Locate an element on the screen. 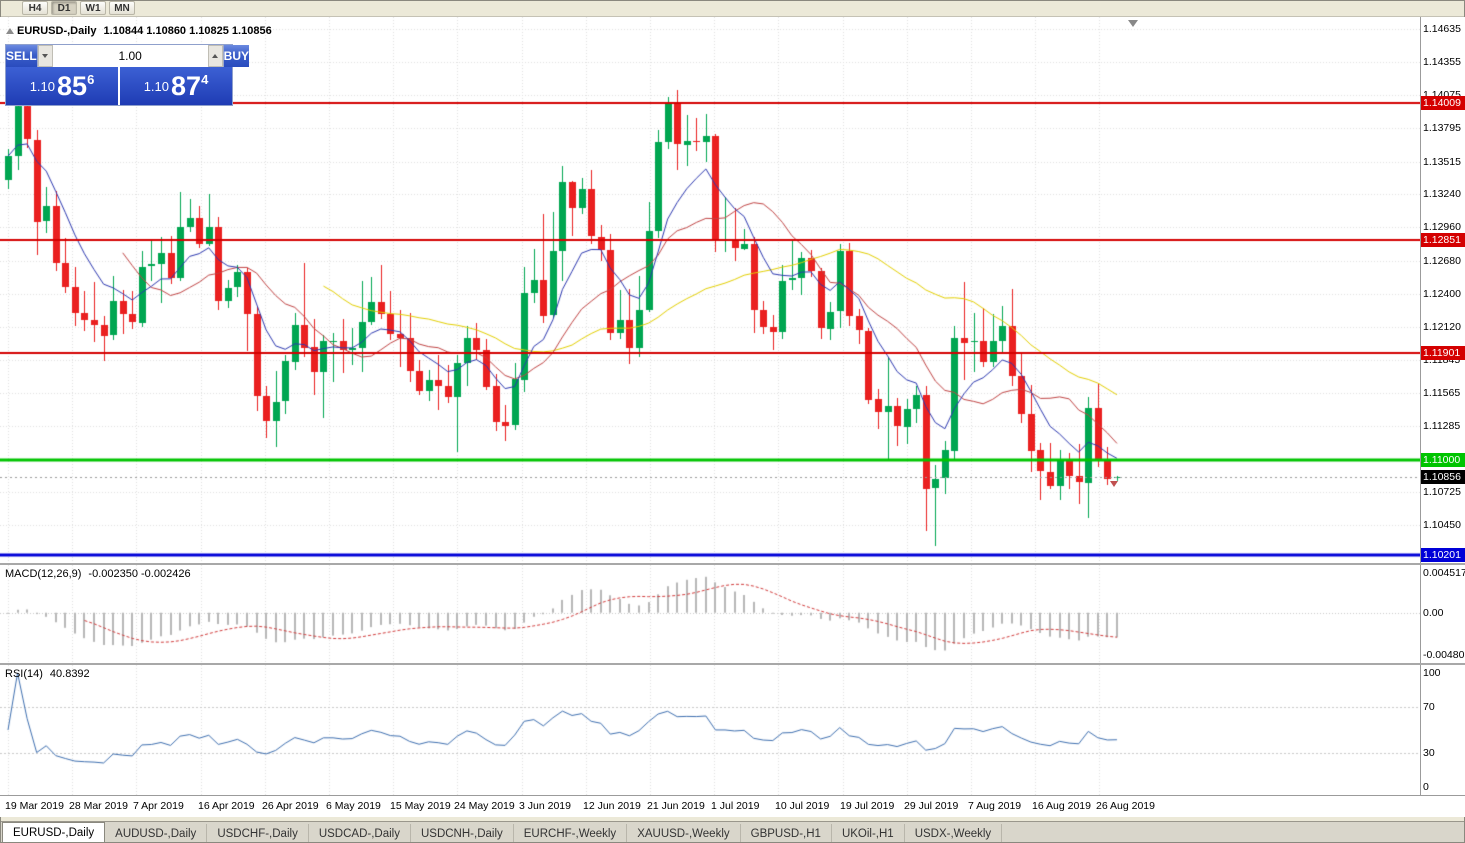 This screenshot has width=1465, height=843. price-tick-label: 1.12120 is located at coordinates (1442, 327).